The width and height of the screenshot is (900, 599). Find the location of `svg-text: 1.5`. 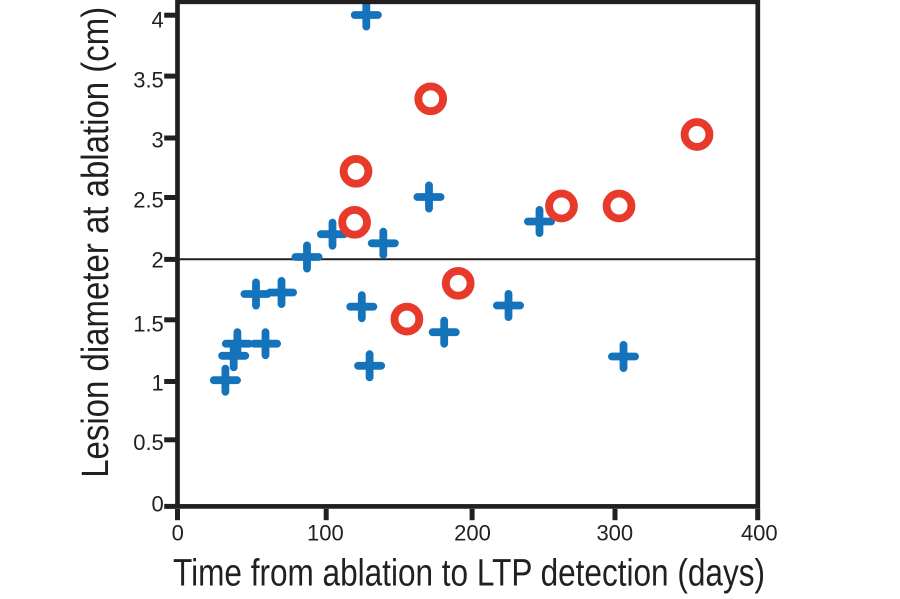

svg-text: 1.5 is located at coordinates (148, 324).